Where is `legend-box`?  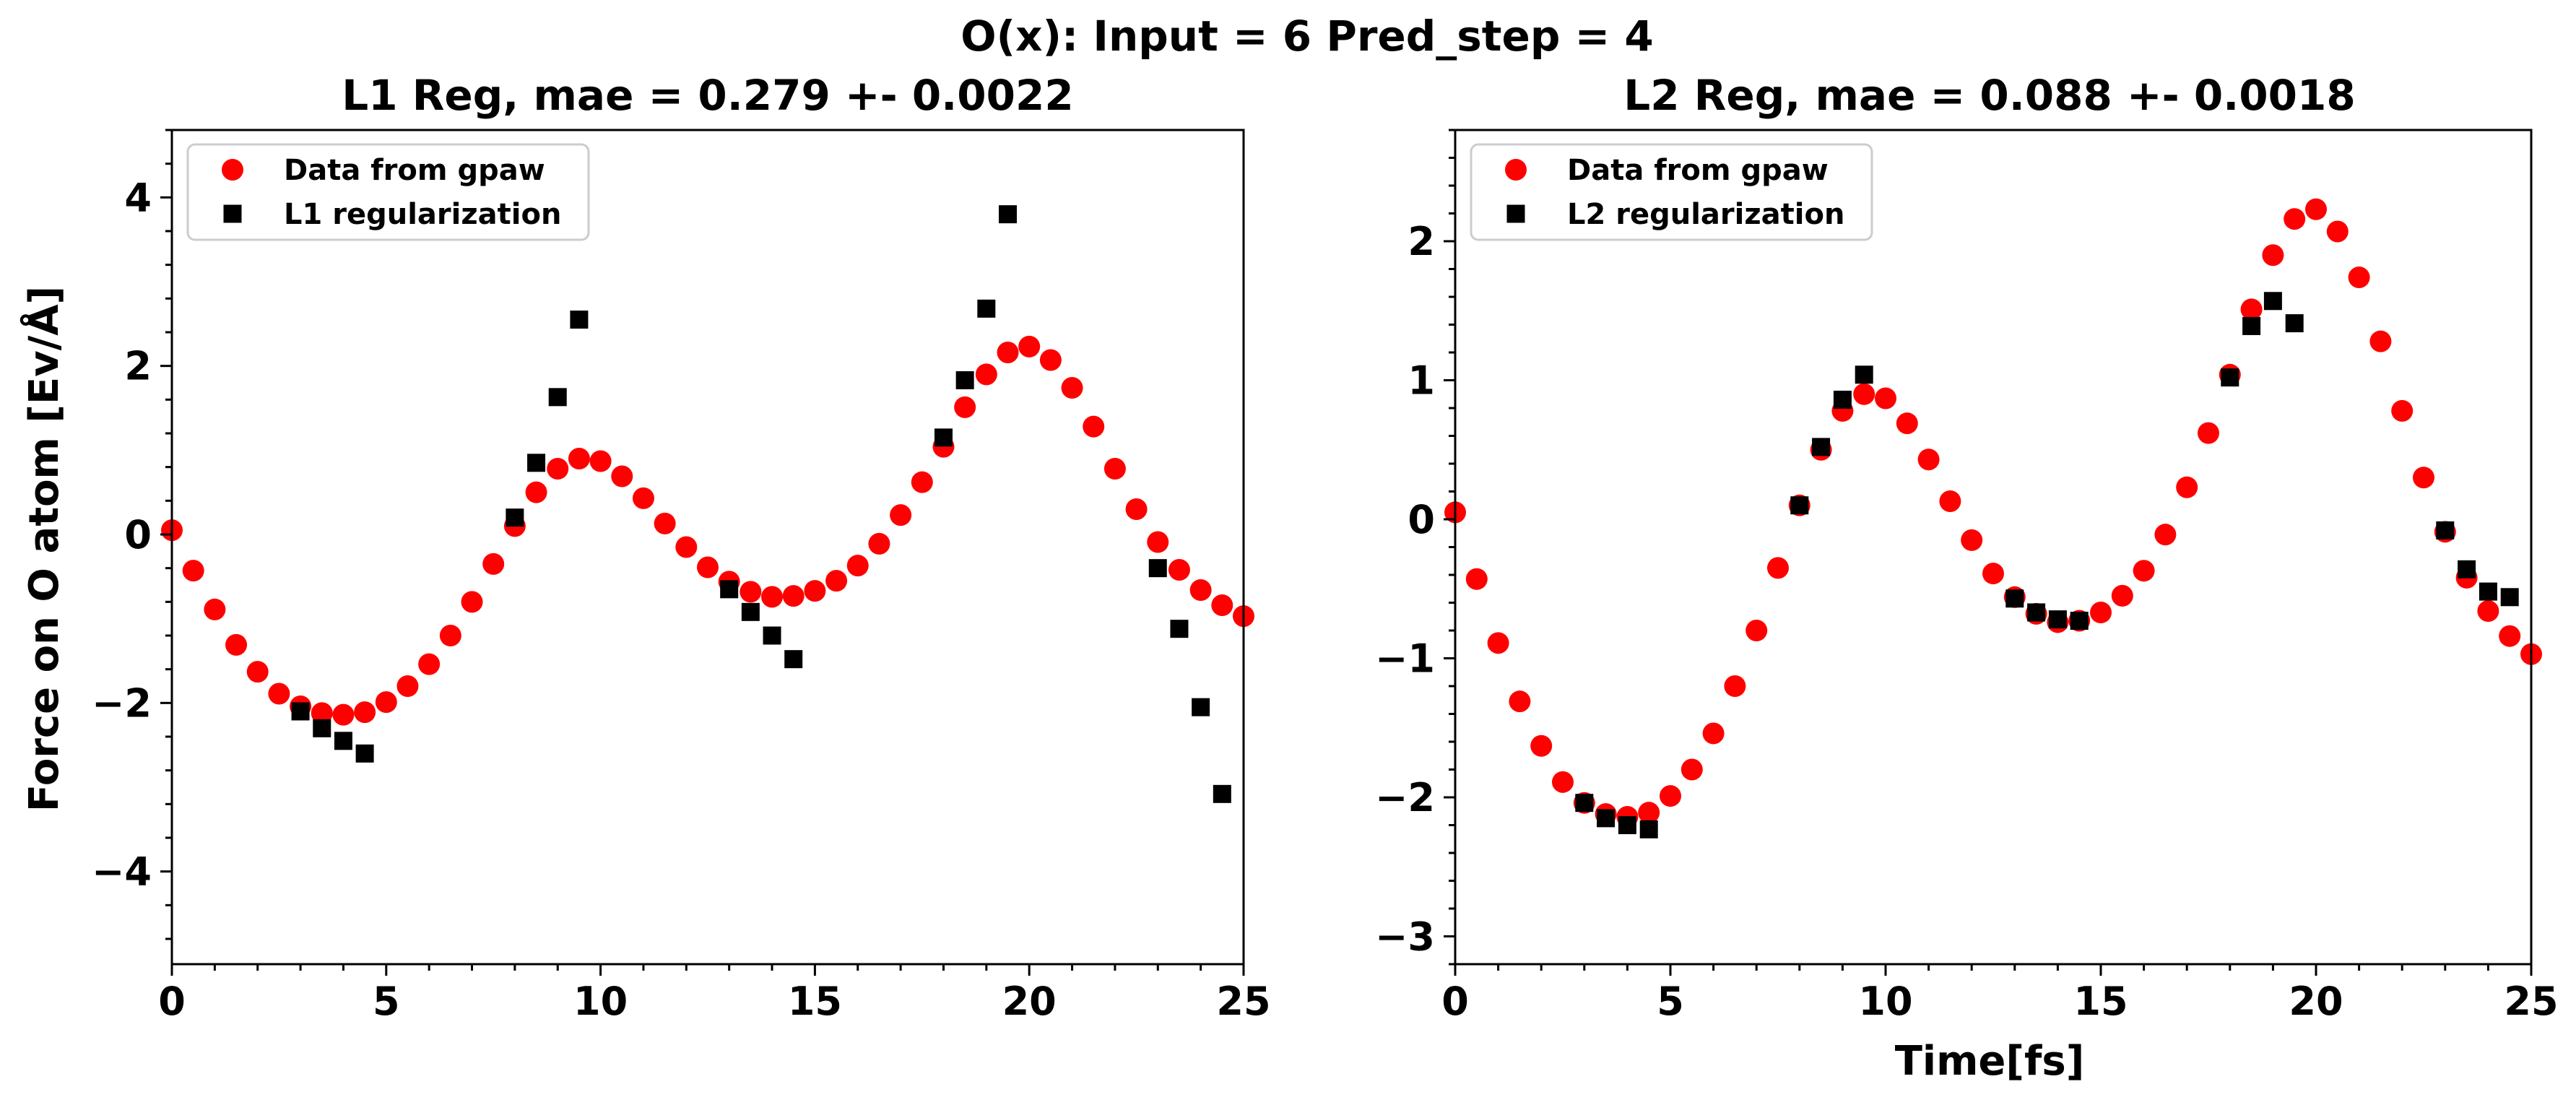
legend-box is located at coordinates (1671, 192).